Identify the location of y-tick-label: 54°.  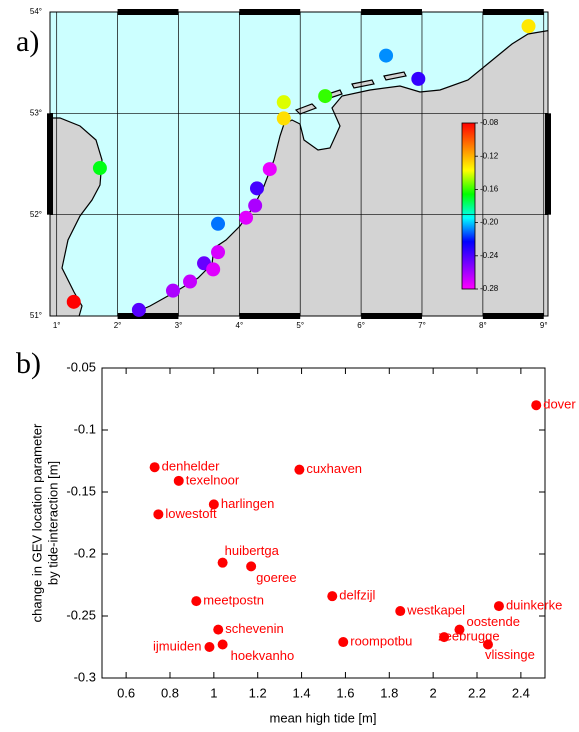
(36, 11).